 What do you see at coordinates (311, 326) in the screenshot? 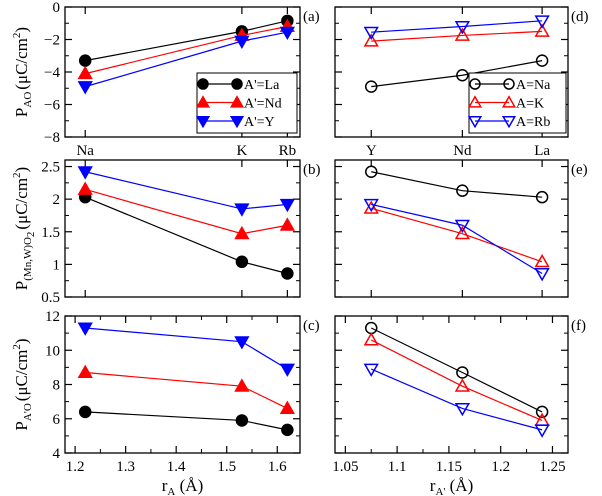
I see `panel-label: (c)` at bounding box center [311, 326].